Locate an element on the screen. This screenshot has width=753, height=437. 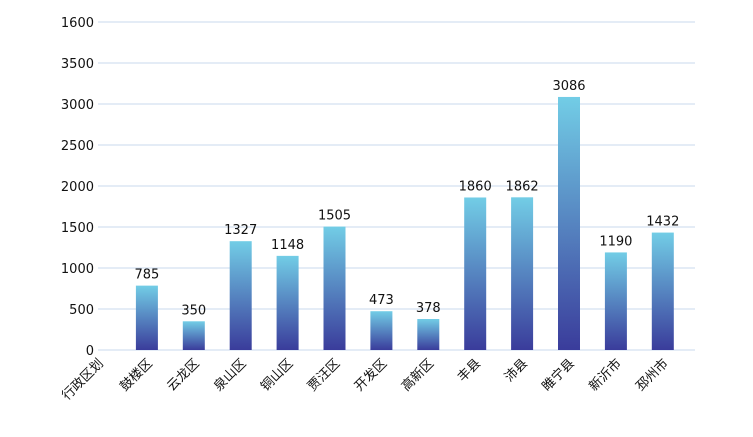
y-tick-label: 1500 is located at coordinates (77, 228).